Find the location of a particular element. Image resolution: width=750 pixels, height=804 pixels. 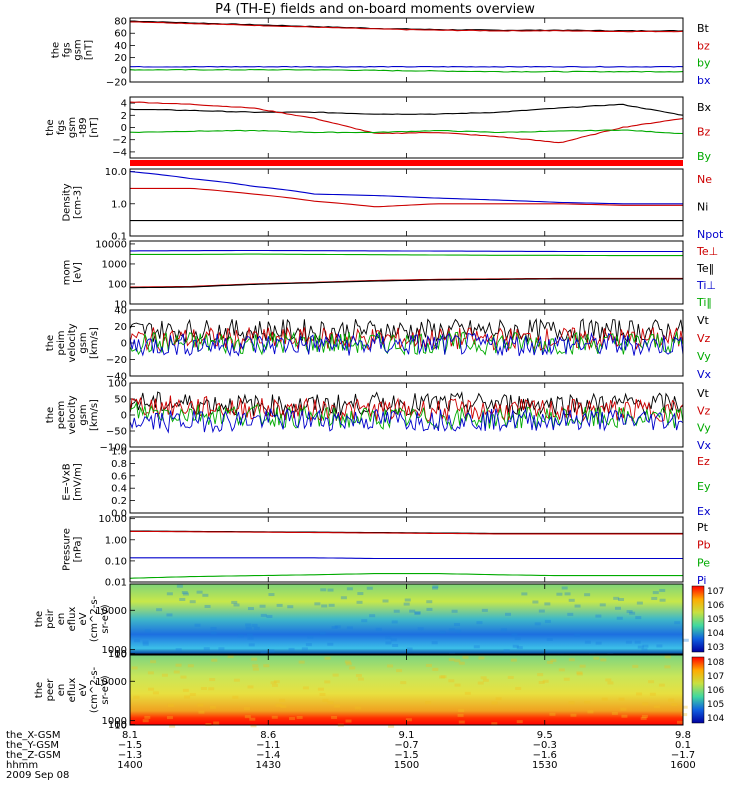

ephemeris-value: −1.3 is located at coordinates (130, 755).